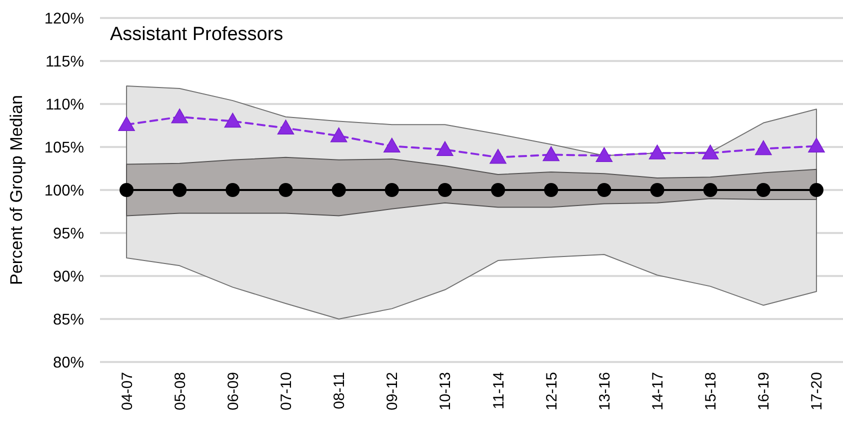  What do you see at coordinates (499, 391) in the screenshot?
I see `x-tick-label: 11-14` at bounding box center [499, 391].